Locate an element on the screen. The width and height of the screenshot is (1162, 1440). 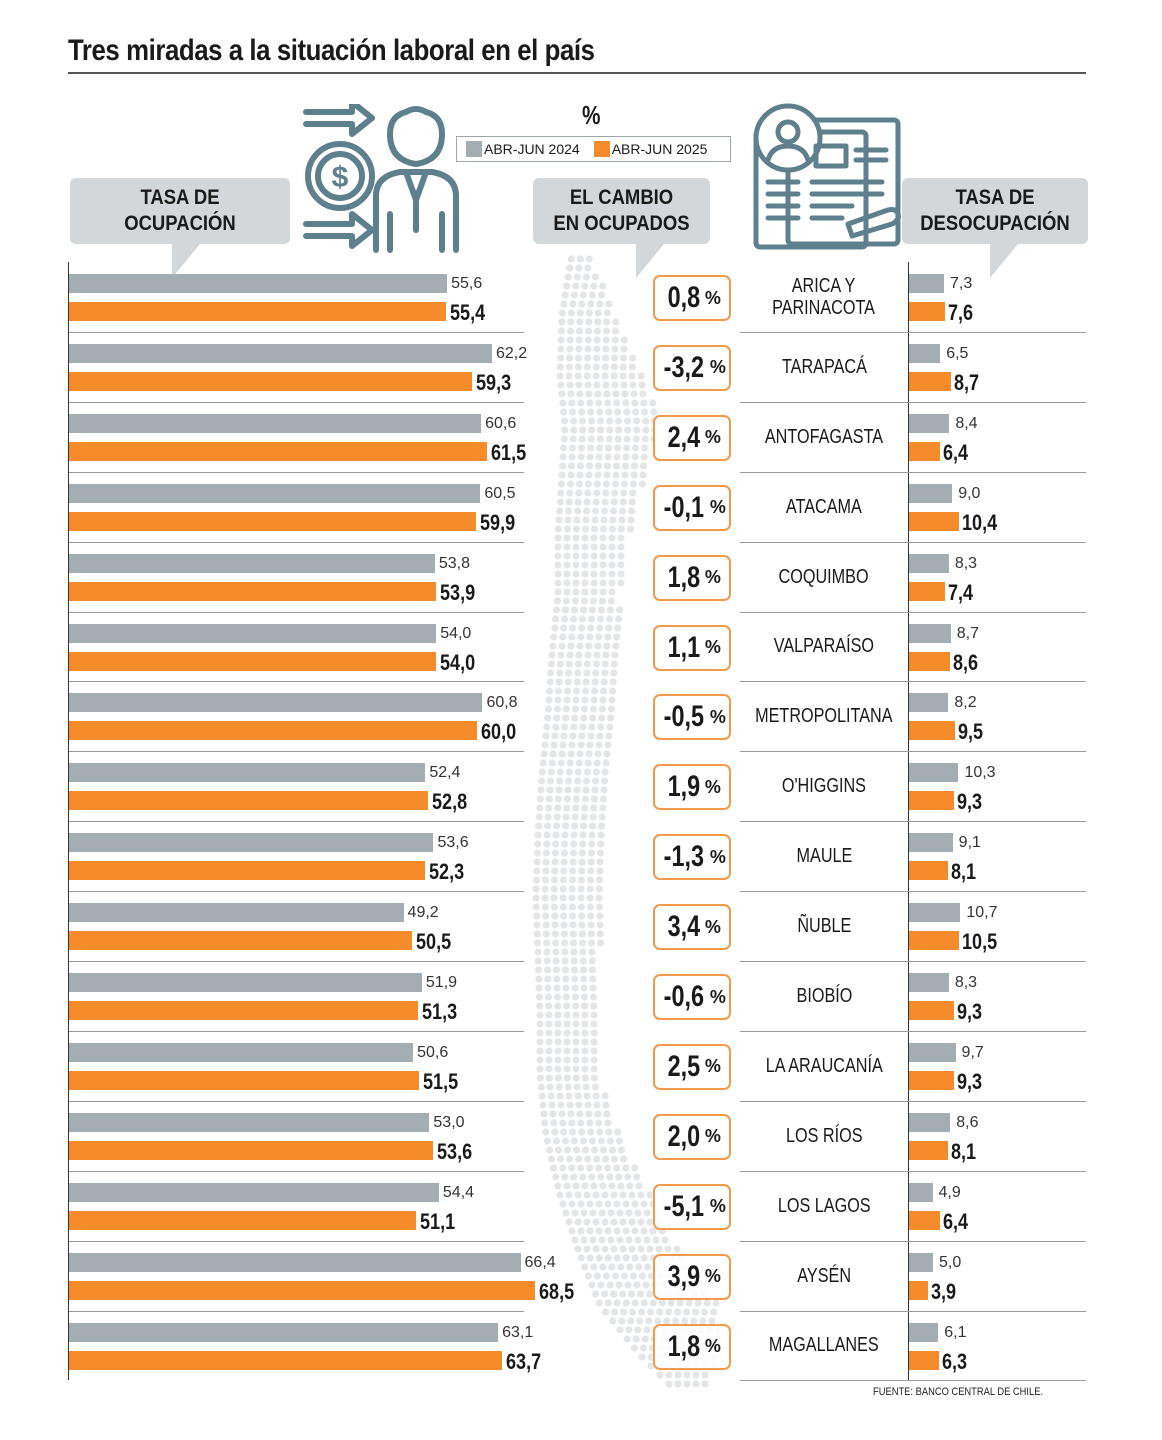
region-name-line: LOS LAGOS is located at coordinates (824, 1205).